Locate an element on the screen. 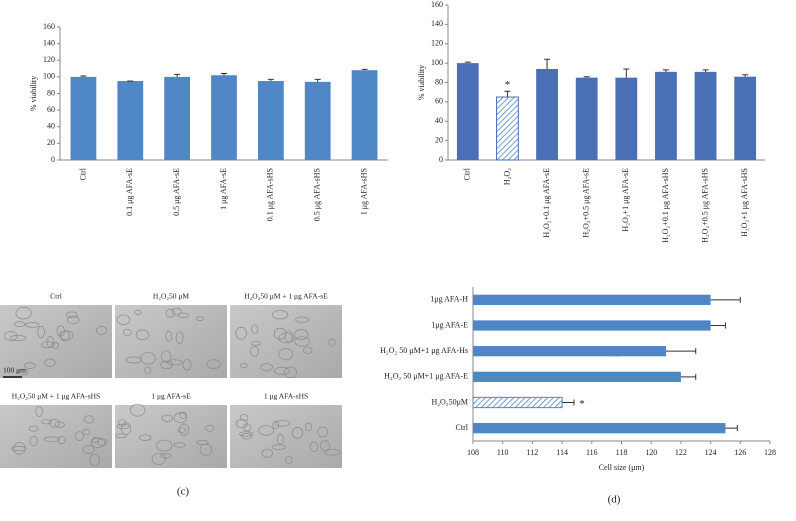 The height and width of the screenshot is (521, 796). annotation: * is located at coordinates (508, 85).